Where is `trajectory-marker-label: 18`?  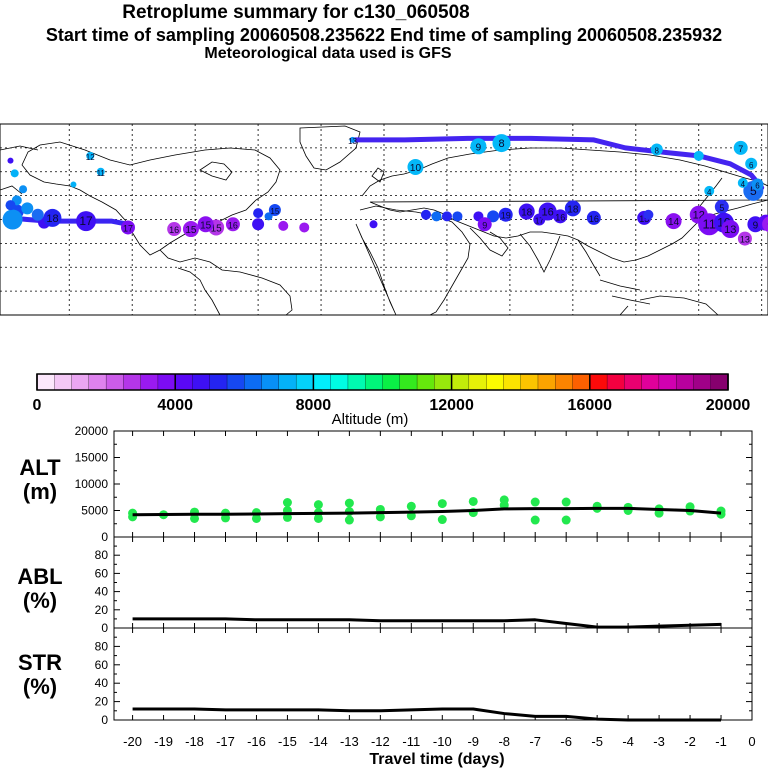
trajectory-marker-label: 18 is located at coordinates (573, 209).